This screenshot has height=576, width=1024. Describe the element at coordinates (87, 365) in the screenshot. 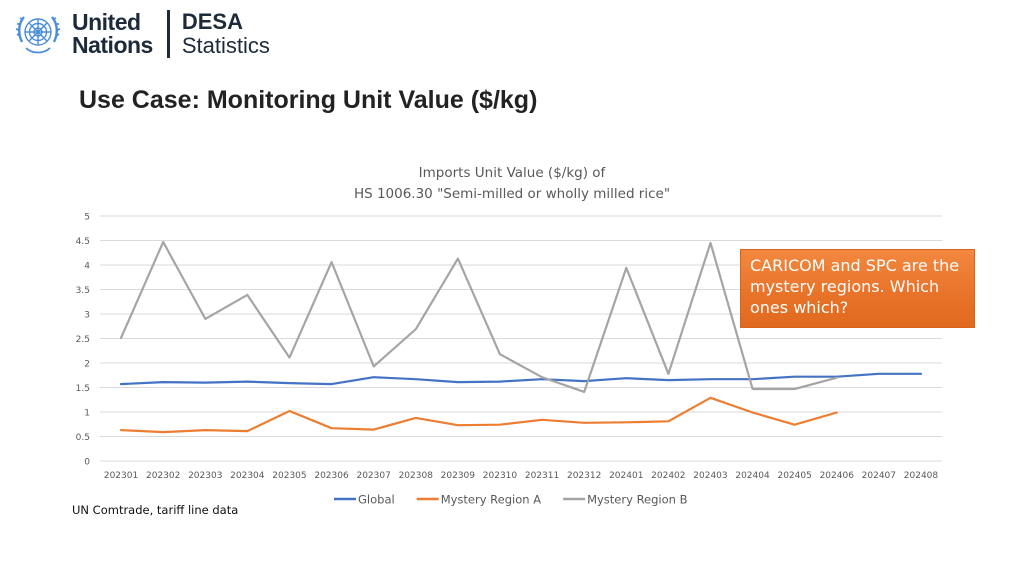

I see `y-tick-label: 2` at that location.